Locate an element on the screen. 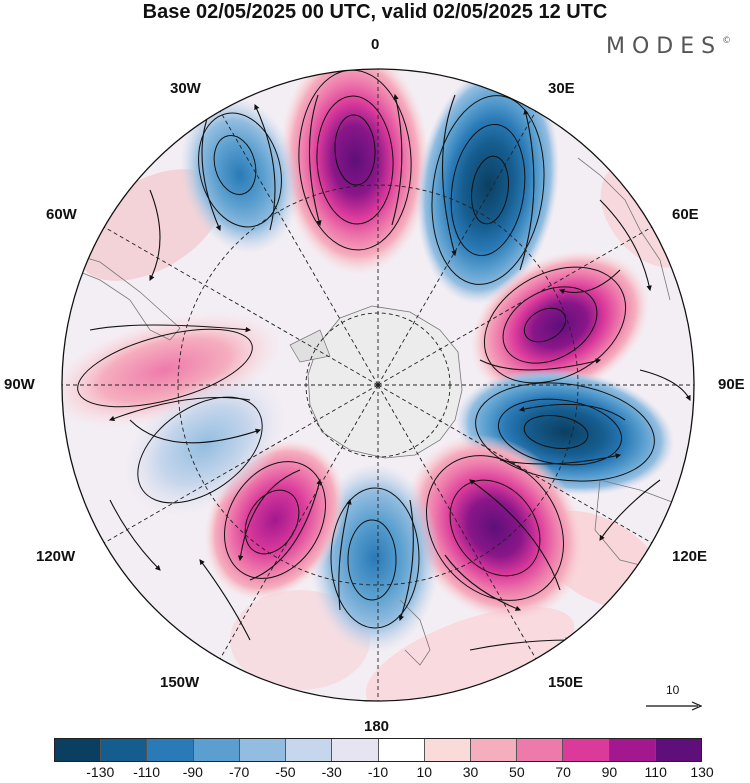 The height and width of the screenshot is (783, 750). colorbar-tick-label: 10 is located at coordinates (424, 772).